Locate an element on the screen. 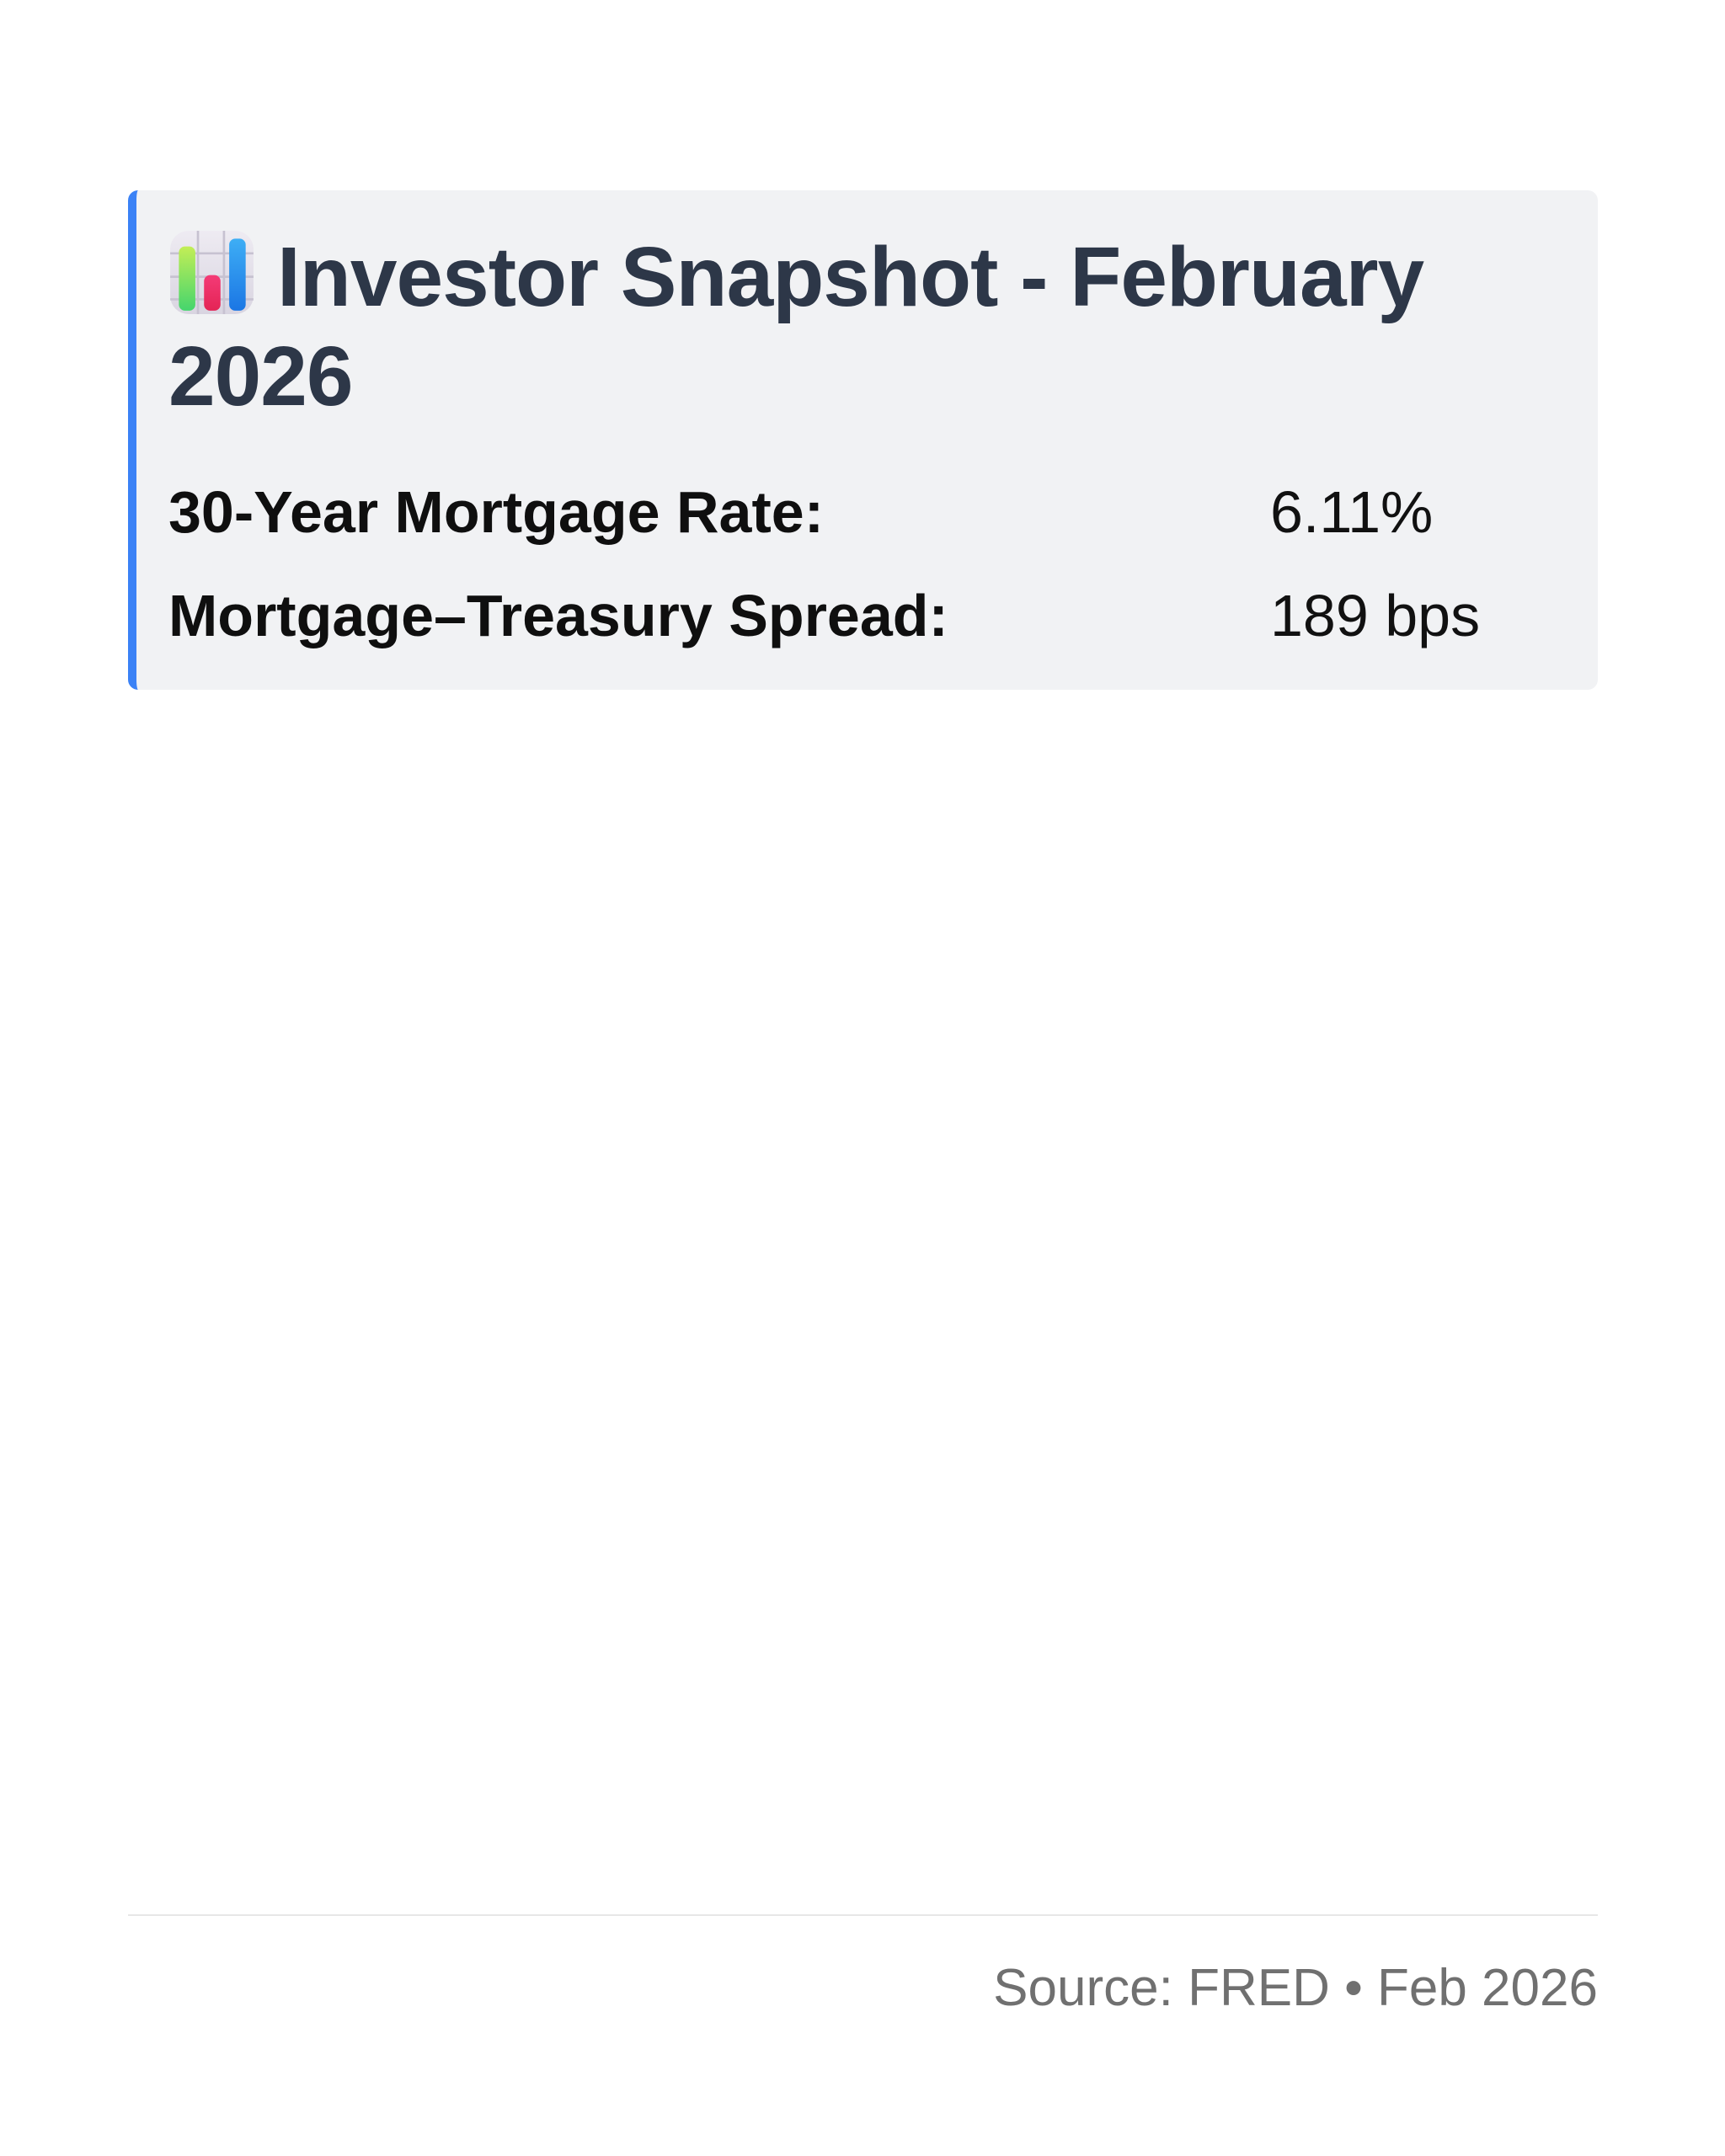 The image size is (1725, 2156). metric-label: Mortgage–Treasury Spread: is located at coordinates (558, 615).